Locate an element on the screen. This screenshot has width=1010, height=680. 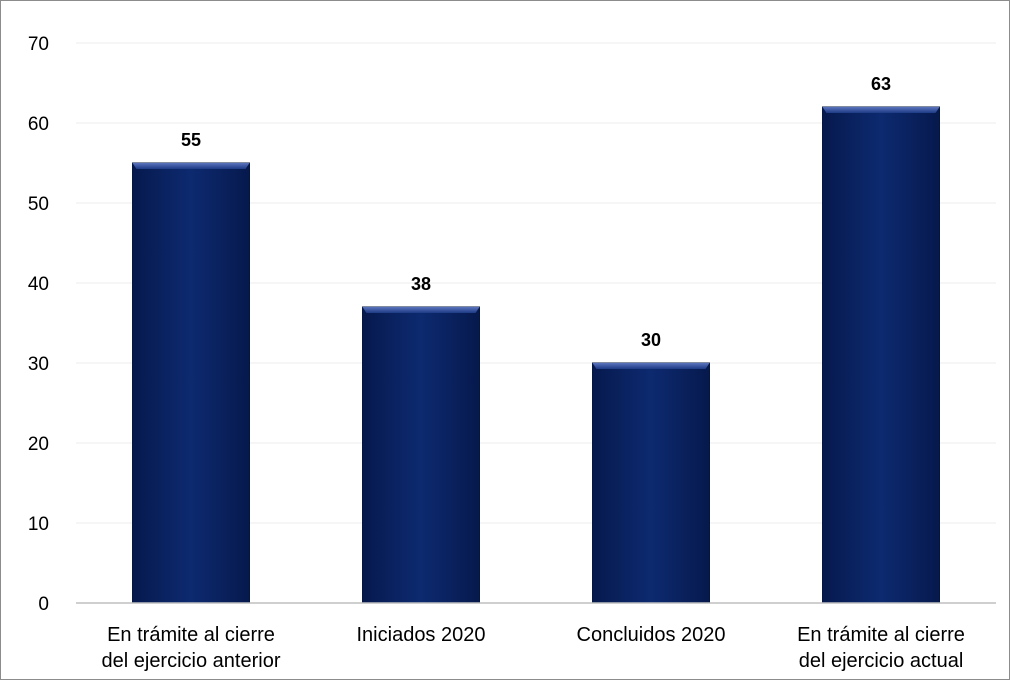
y-axis-tick-labels: 0 10 20 30 40 50 60 70 is located at coordinates (38, 324).